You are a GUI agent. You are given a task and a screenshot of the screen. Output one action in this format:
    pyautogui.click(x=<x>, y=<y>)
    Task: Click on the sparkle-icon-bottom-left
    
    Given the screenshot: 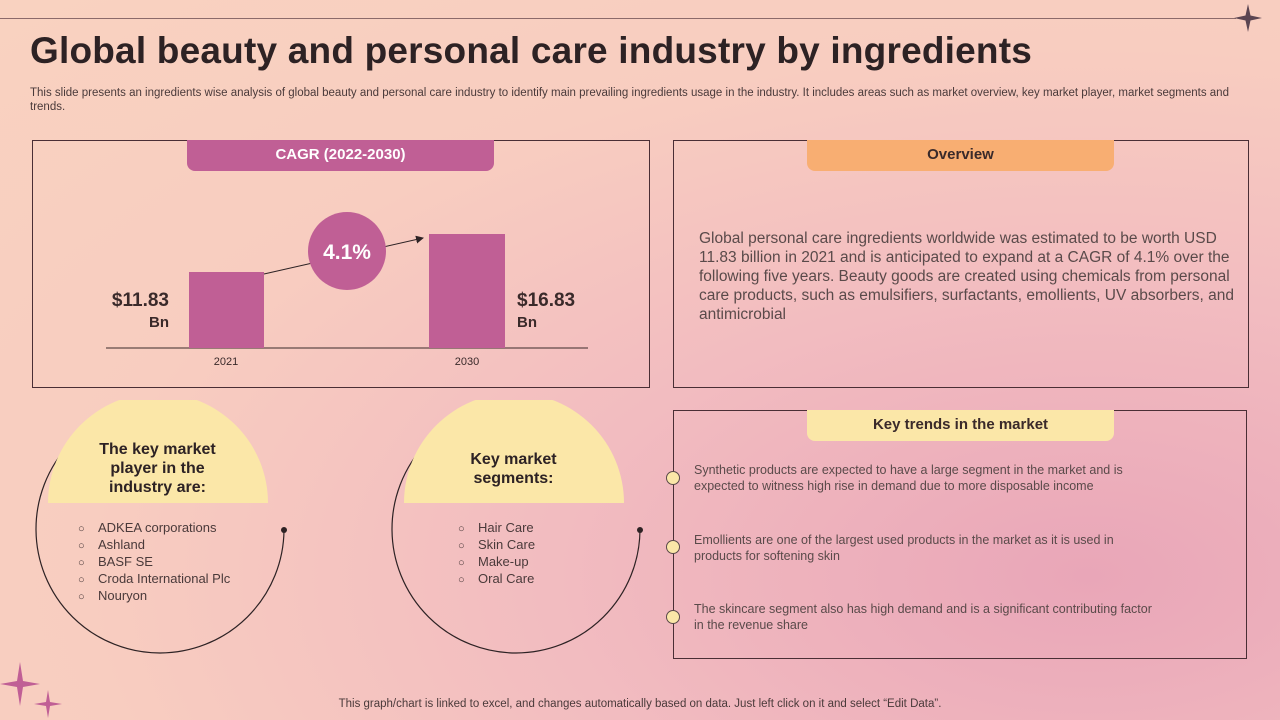 What is the action you would take?
    pyautogui.click(x=31, y=690)
    